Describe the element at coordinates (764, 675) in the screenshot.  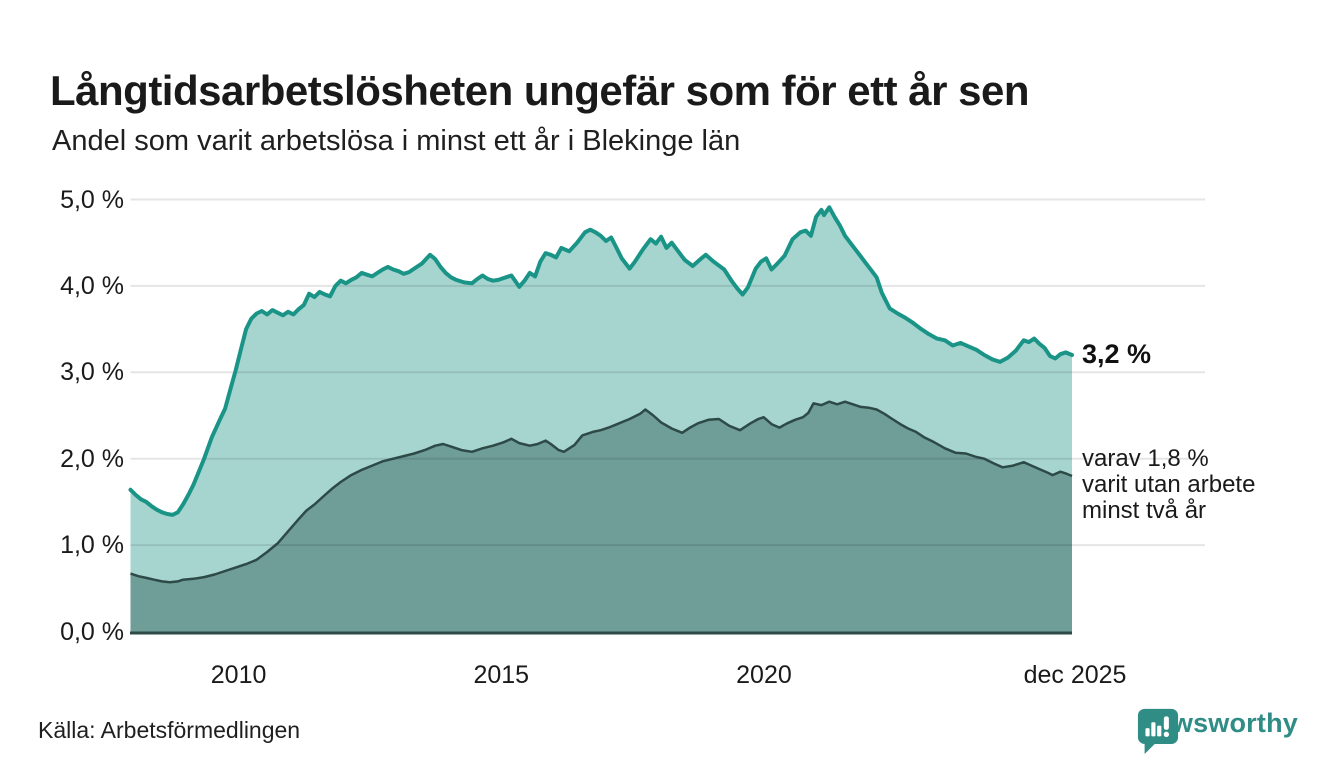
I see `x-tick-label: 2020` at that location.